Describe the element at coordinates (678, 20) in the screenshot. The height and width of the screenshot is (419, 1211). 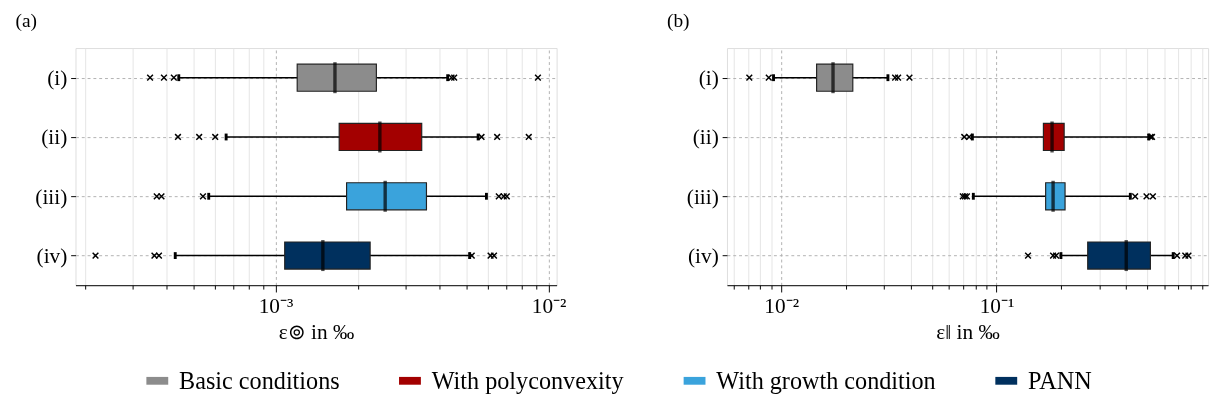
I see `chart-title: (b)` at that location.